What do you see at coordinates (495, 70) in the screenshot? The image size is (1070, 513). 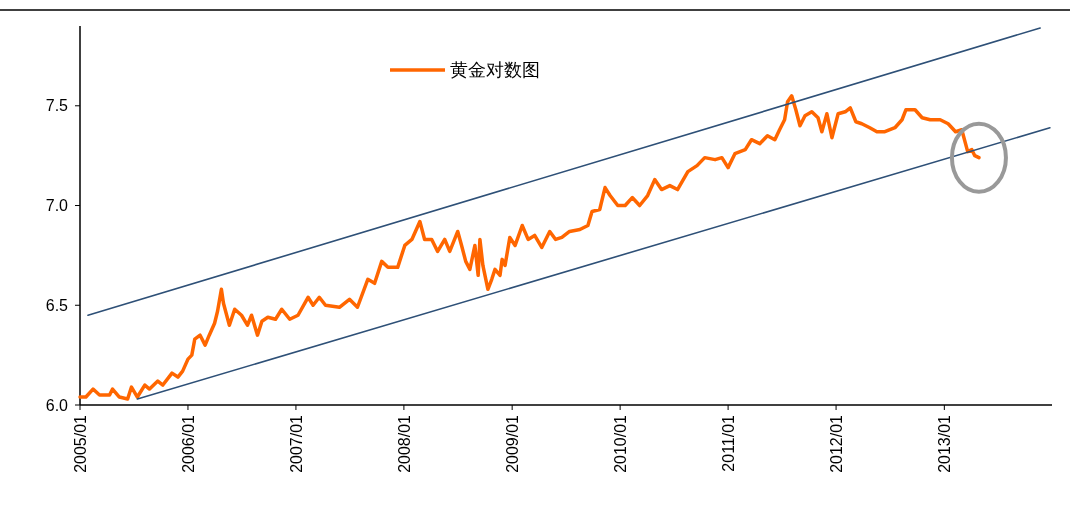 I see `legend-label: 黄金对数图` at bounding box center [495, 70].